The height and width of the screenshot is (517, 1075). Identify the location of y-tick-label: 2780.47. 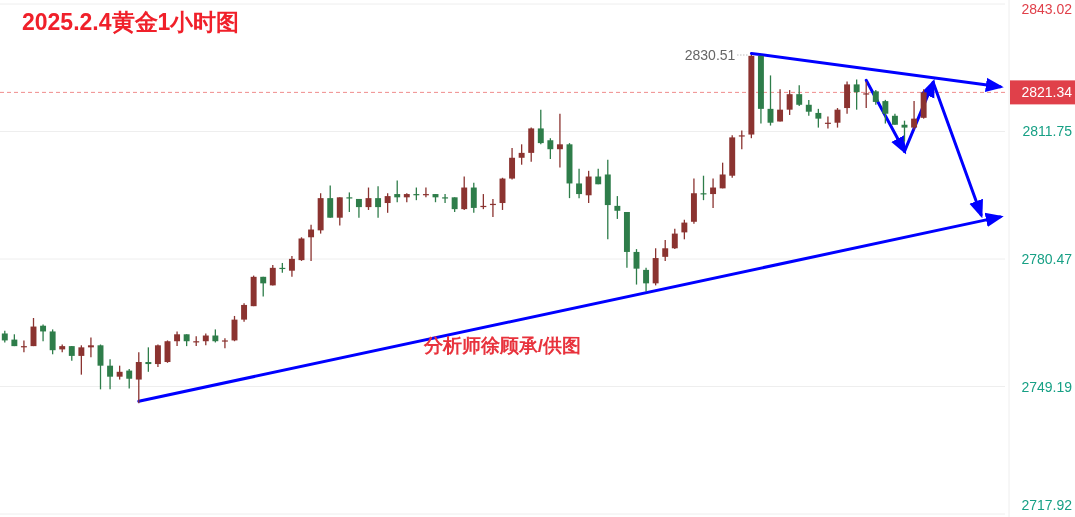
(1047, 259).